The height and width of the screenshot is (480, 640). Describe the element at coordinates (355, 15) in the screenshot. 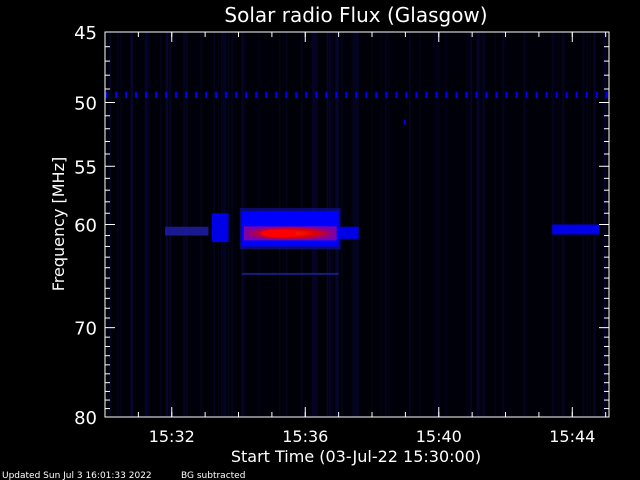

I see `chart-title: Solar radio Flux (Glasgow)` at that location.